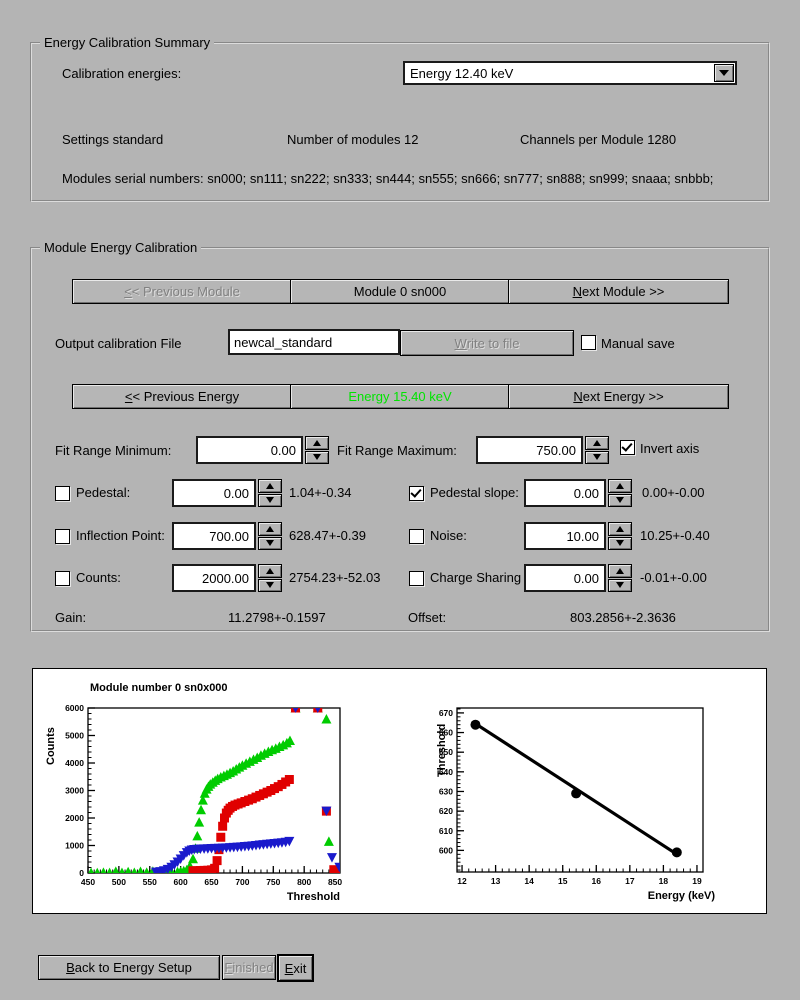 The width and height of the screenshot is (800, 1000). I want to click on gain-value: 11.2798+-0.1597, so click(277, 617).